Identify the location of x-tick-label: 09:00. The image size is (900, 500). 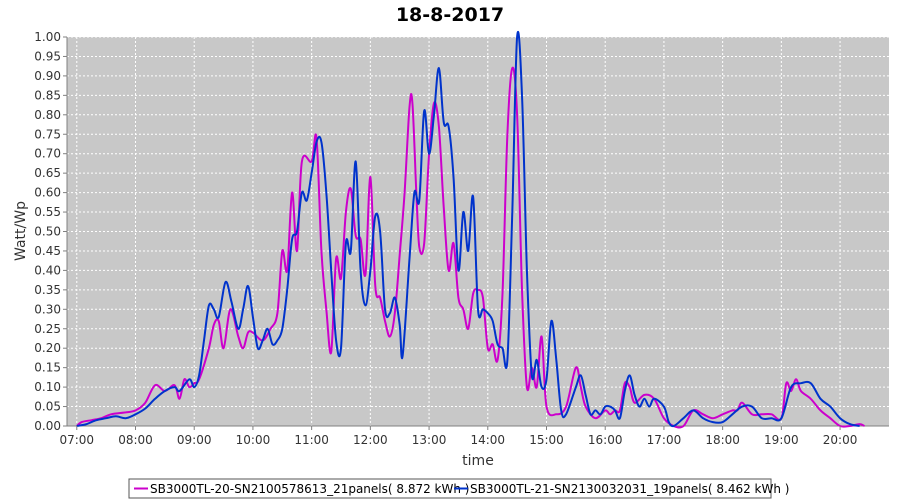
(194, 440).